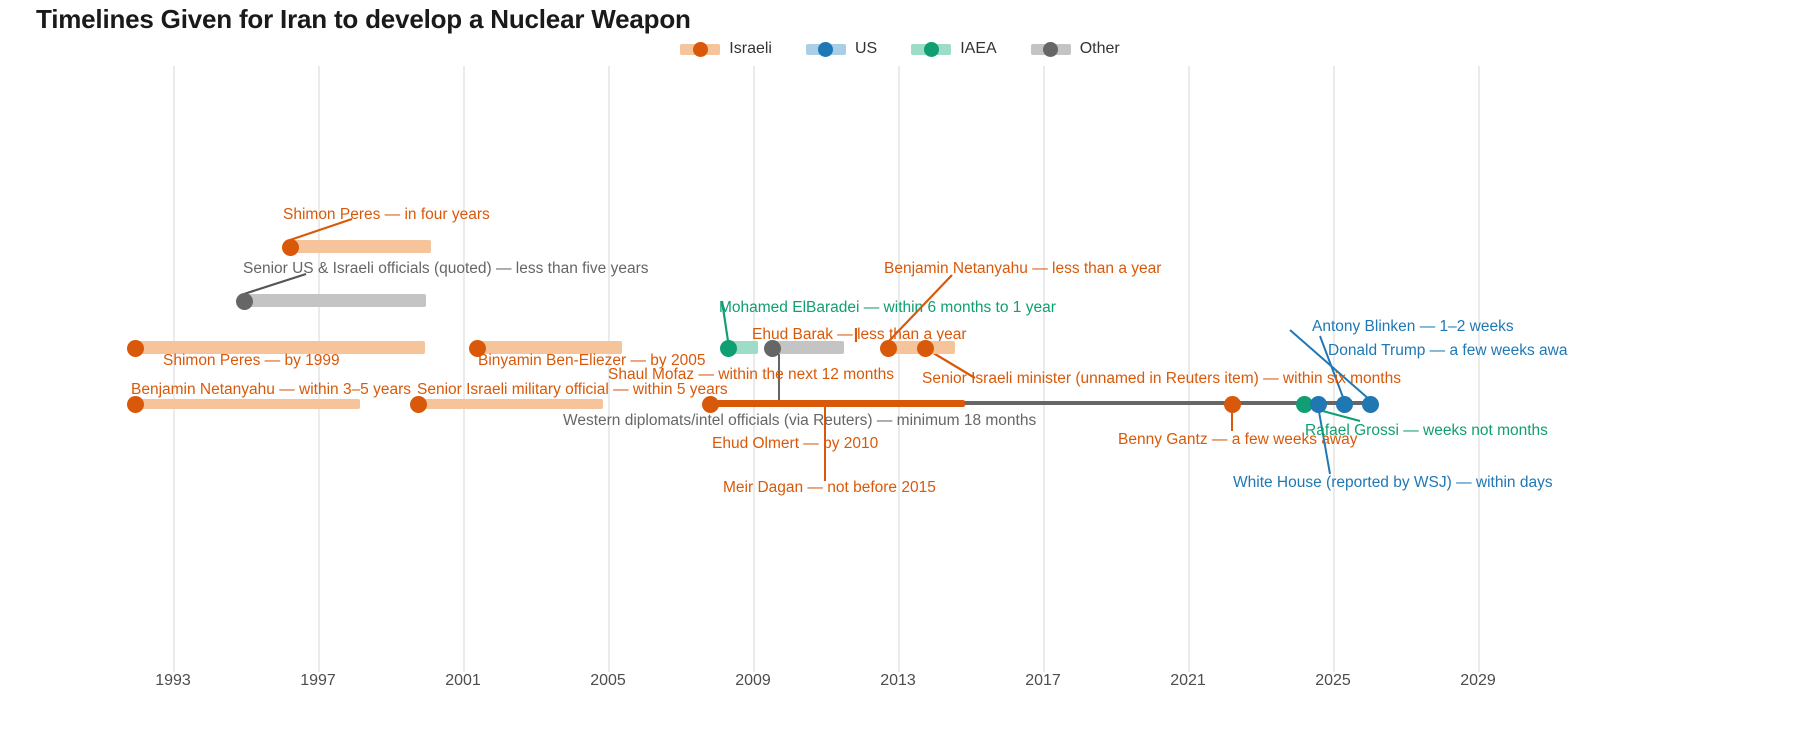 This screenshot has height=750, width=1800. I want to click on legend-swatch-israeli, so click(700, 49).